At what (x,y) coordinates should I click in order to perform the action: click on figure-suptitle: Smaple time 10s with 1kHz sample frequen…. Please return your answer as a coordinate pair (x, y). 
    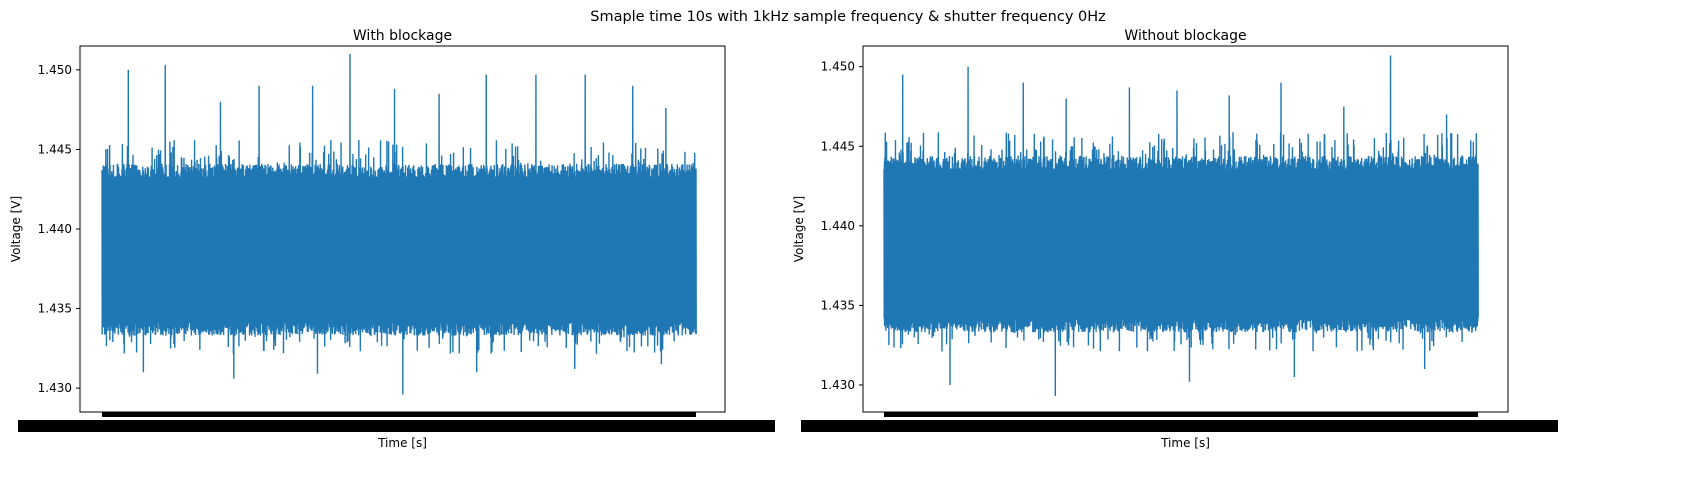
    Looking at the image, I should click on (848, 17).